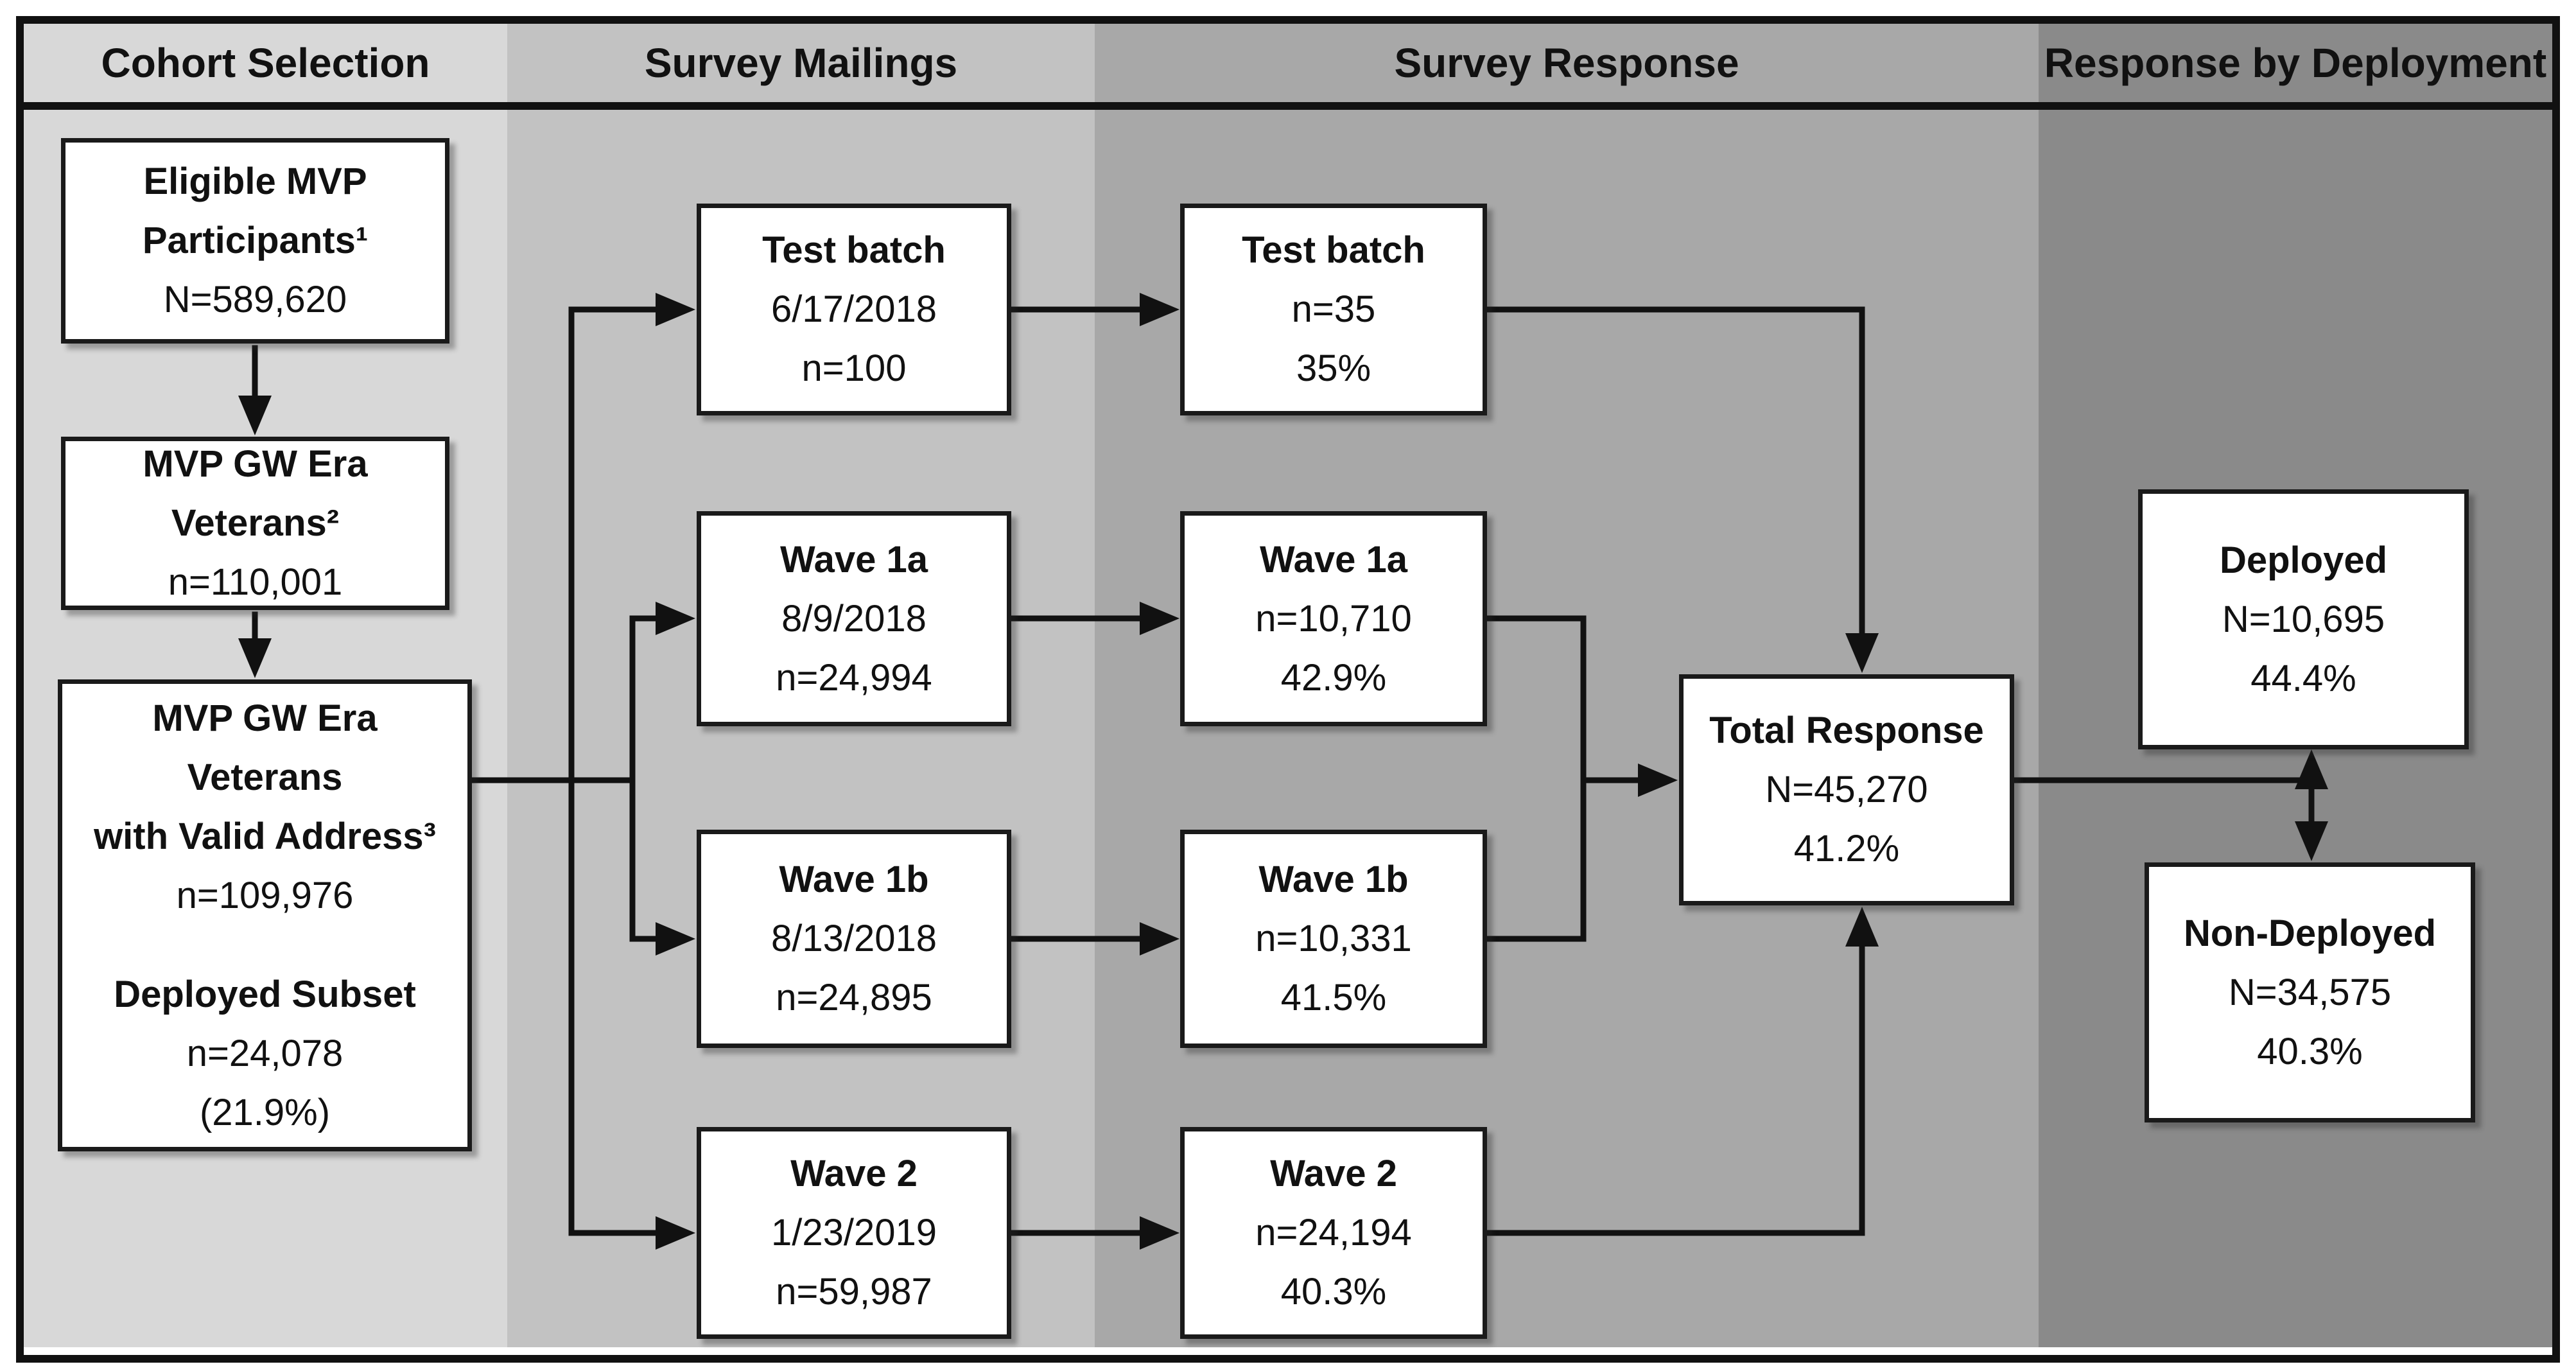  I want to click on header-survey-mailings: Survey Mailings, so click(801, 63).